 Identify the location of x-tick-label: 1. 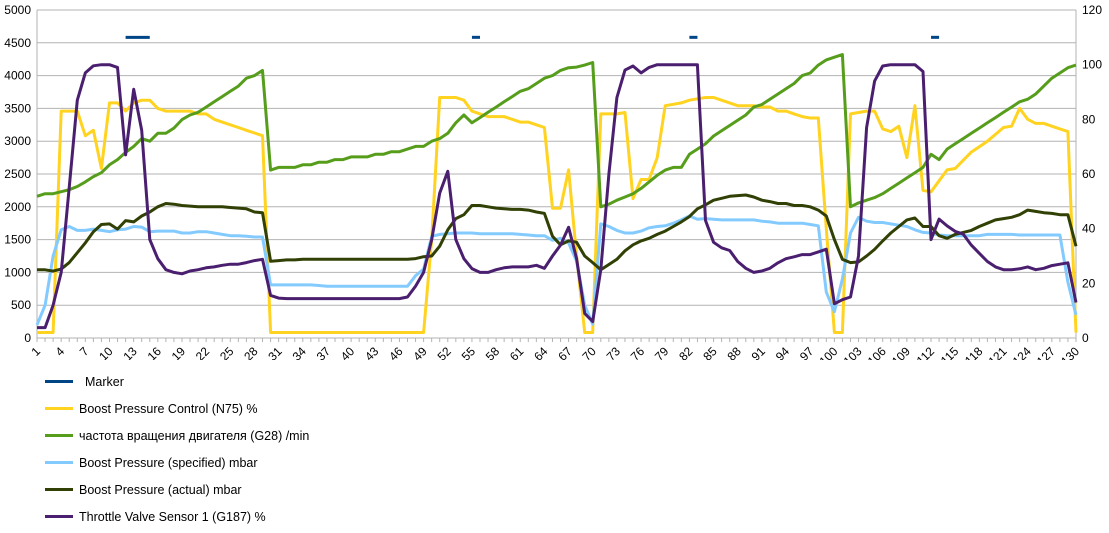
(35, 351).